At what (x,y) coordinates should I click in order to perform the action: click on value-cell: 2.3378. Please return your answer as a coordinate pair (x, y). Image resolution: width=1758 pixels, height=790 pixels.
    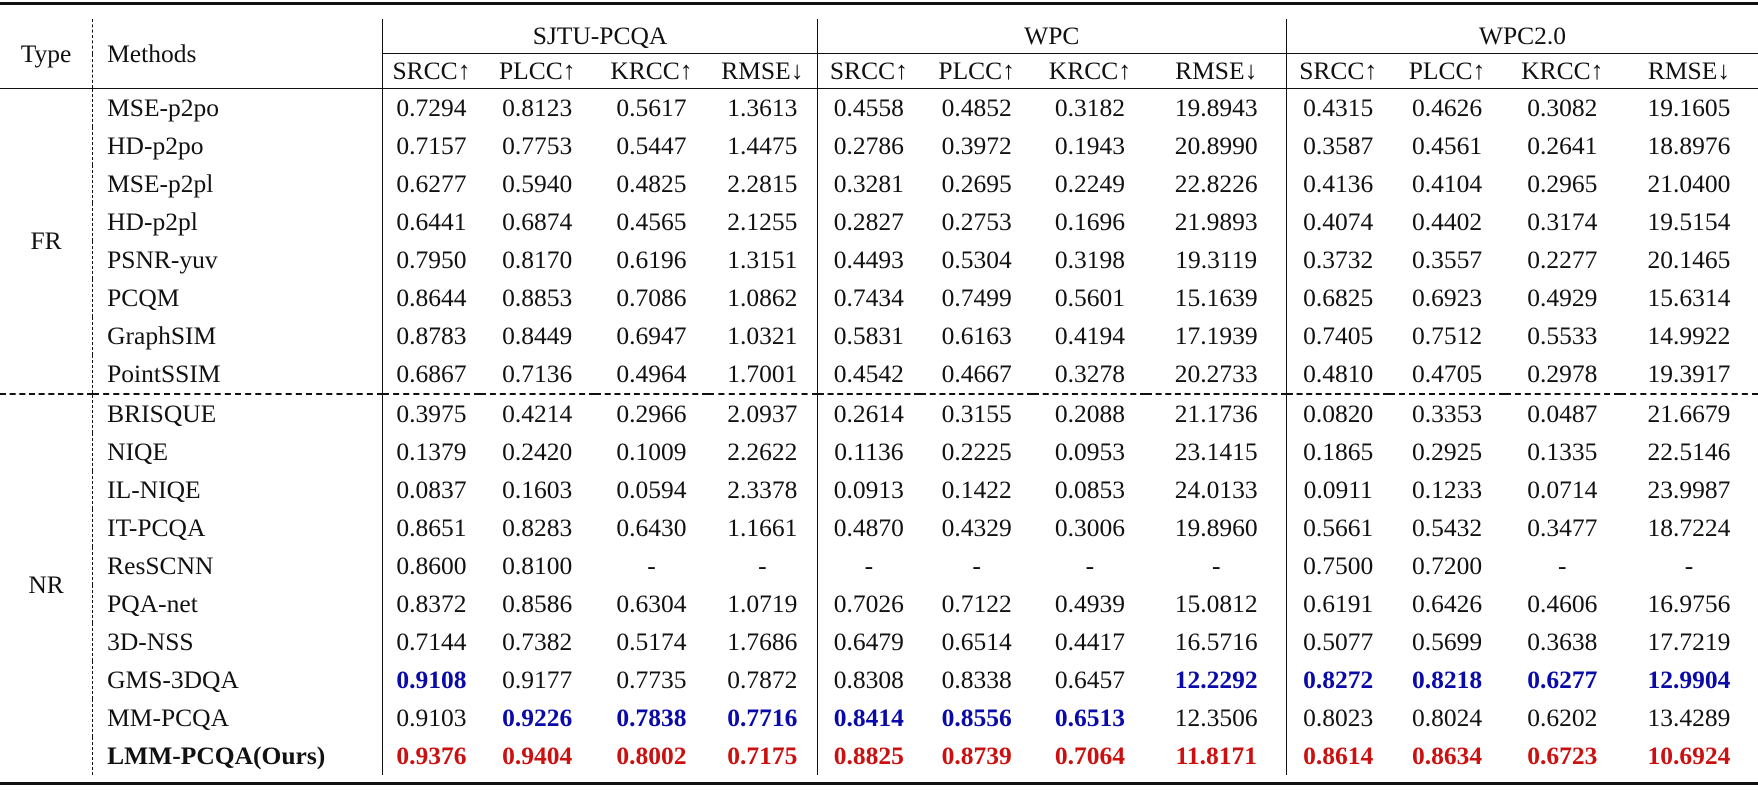
    Looking at the image, I should click on (762, 489).